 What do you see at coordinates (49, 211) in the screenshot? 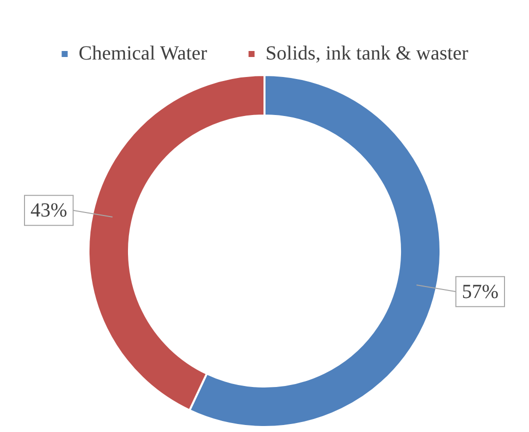
I see `data-label: 43%` at bounding box center [49, 211].